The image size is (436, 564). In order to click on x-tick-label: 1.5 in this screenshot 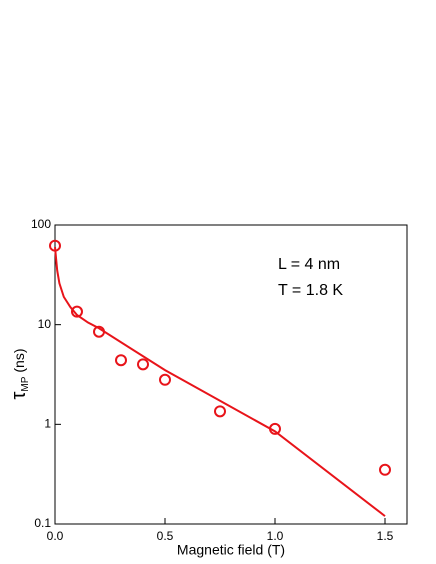, I will do `click(385, 536)`.